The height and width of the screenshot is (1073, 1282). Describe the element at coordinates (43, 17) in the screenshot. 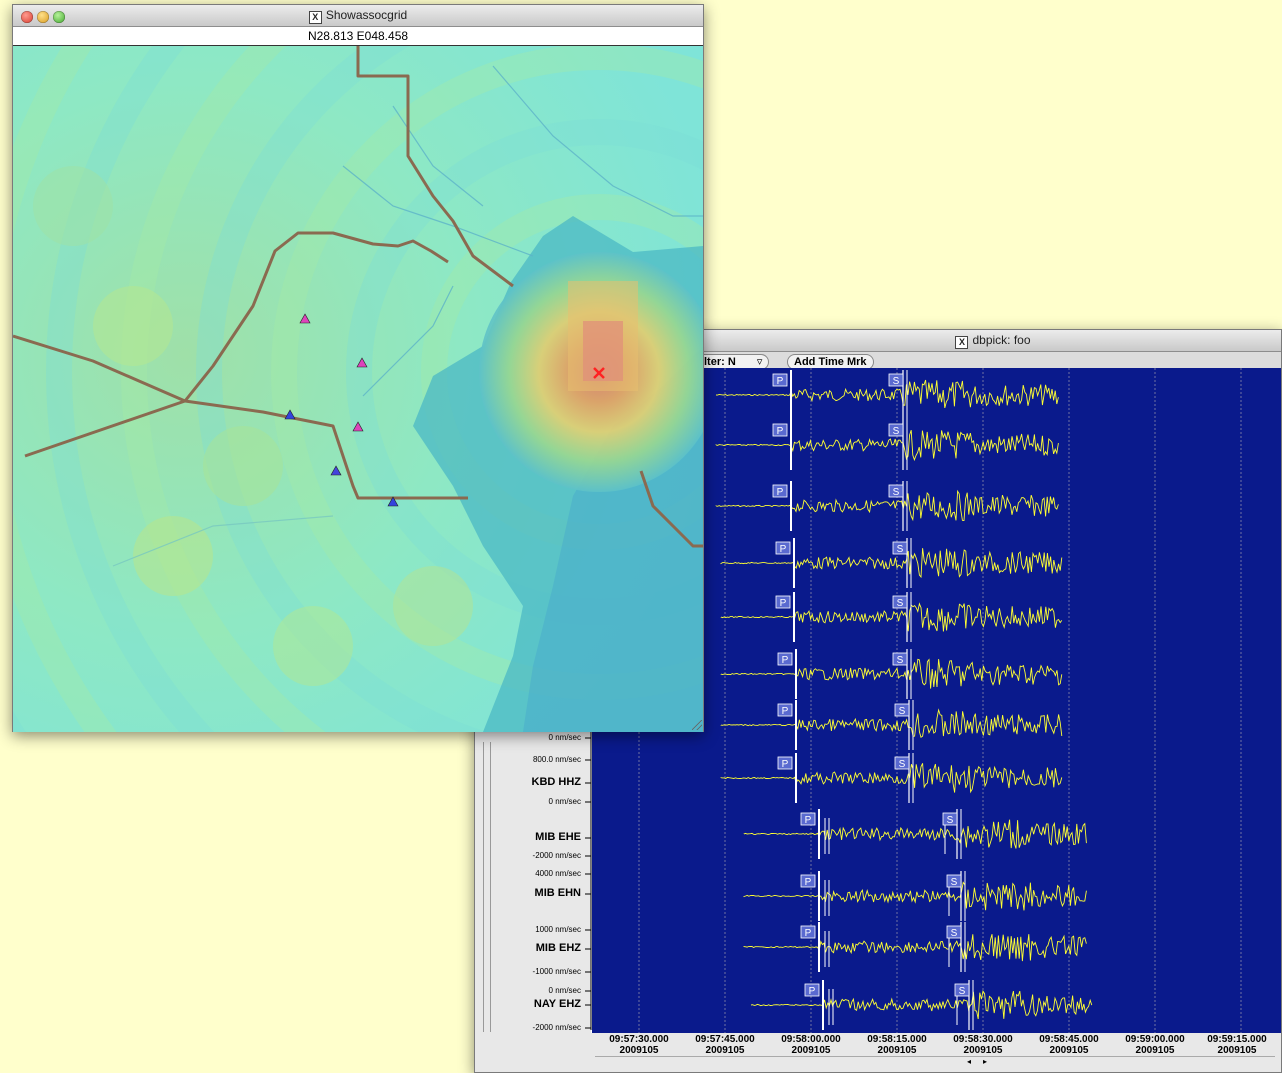

I see `minimize-window-icon` at that location.